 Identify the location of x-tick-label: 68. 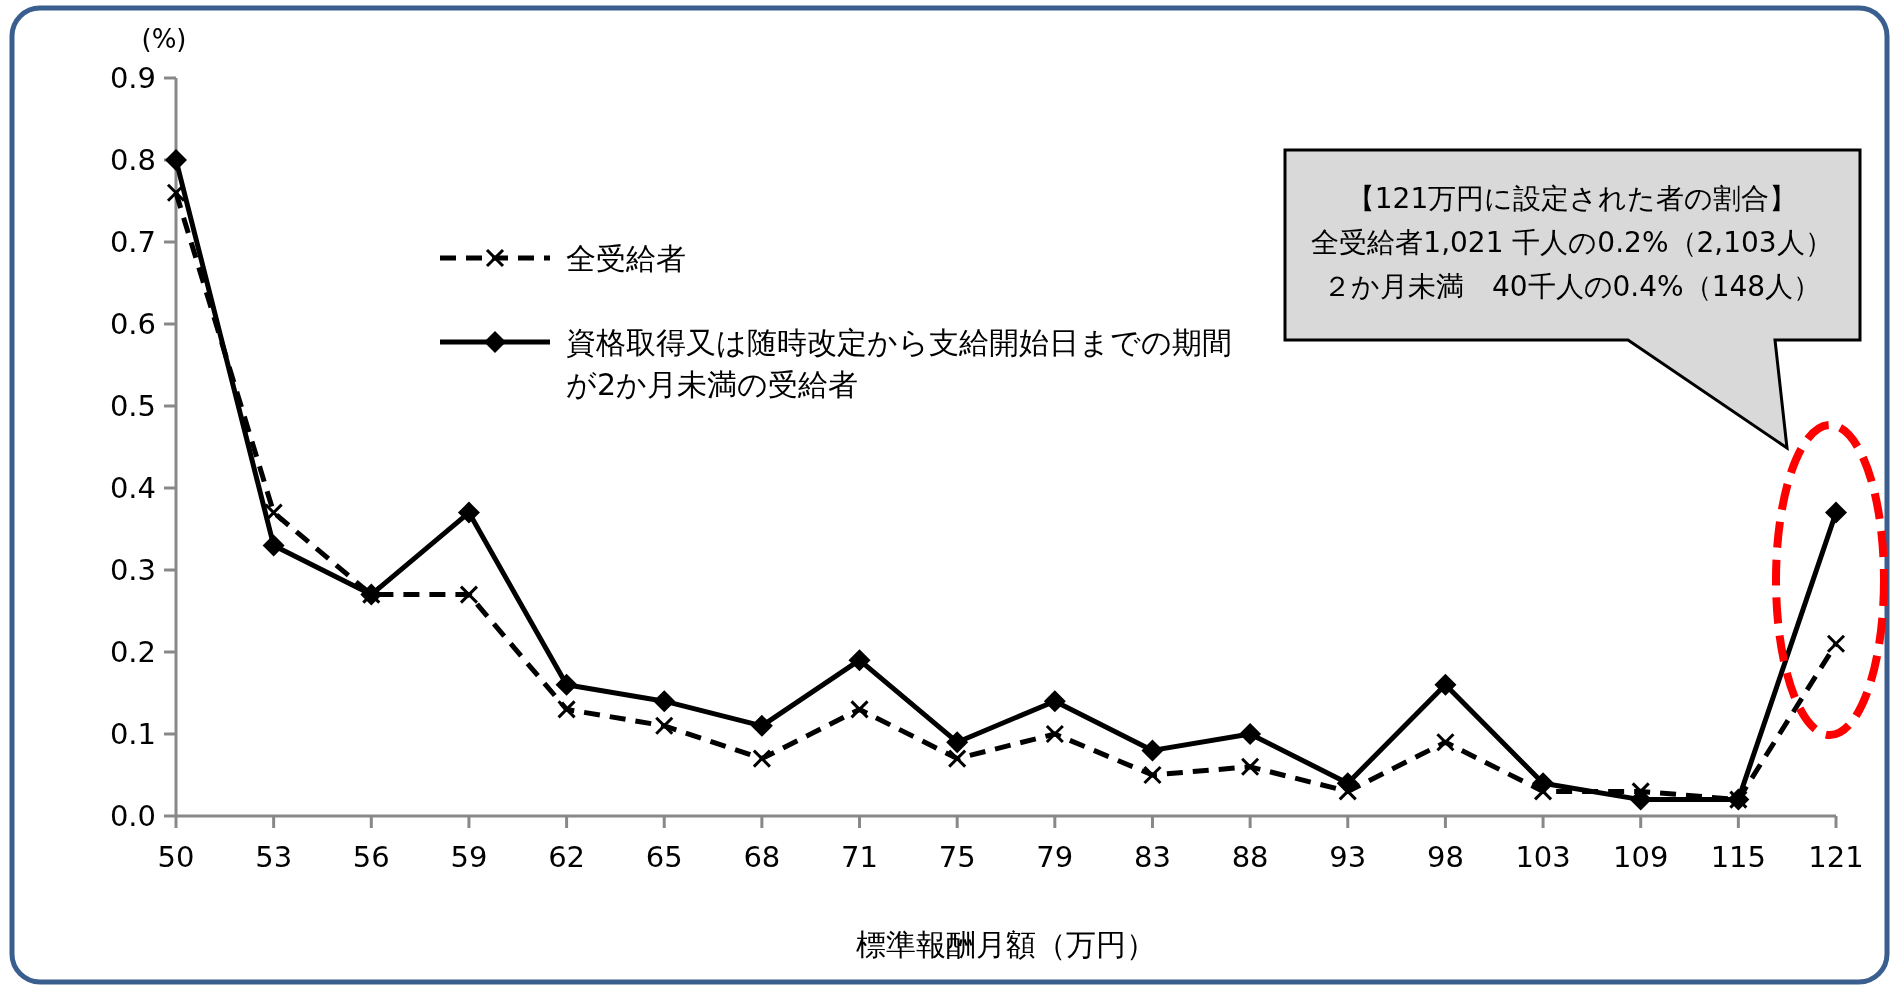
(762, 857).